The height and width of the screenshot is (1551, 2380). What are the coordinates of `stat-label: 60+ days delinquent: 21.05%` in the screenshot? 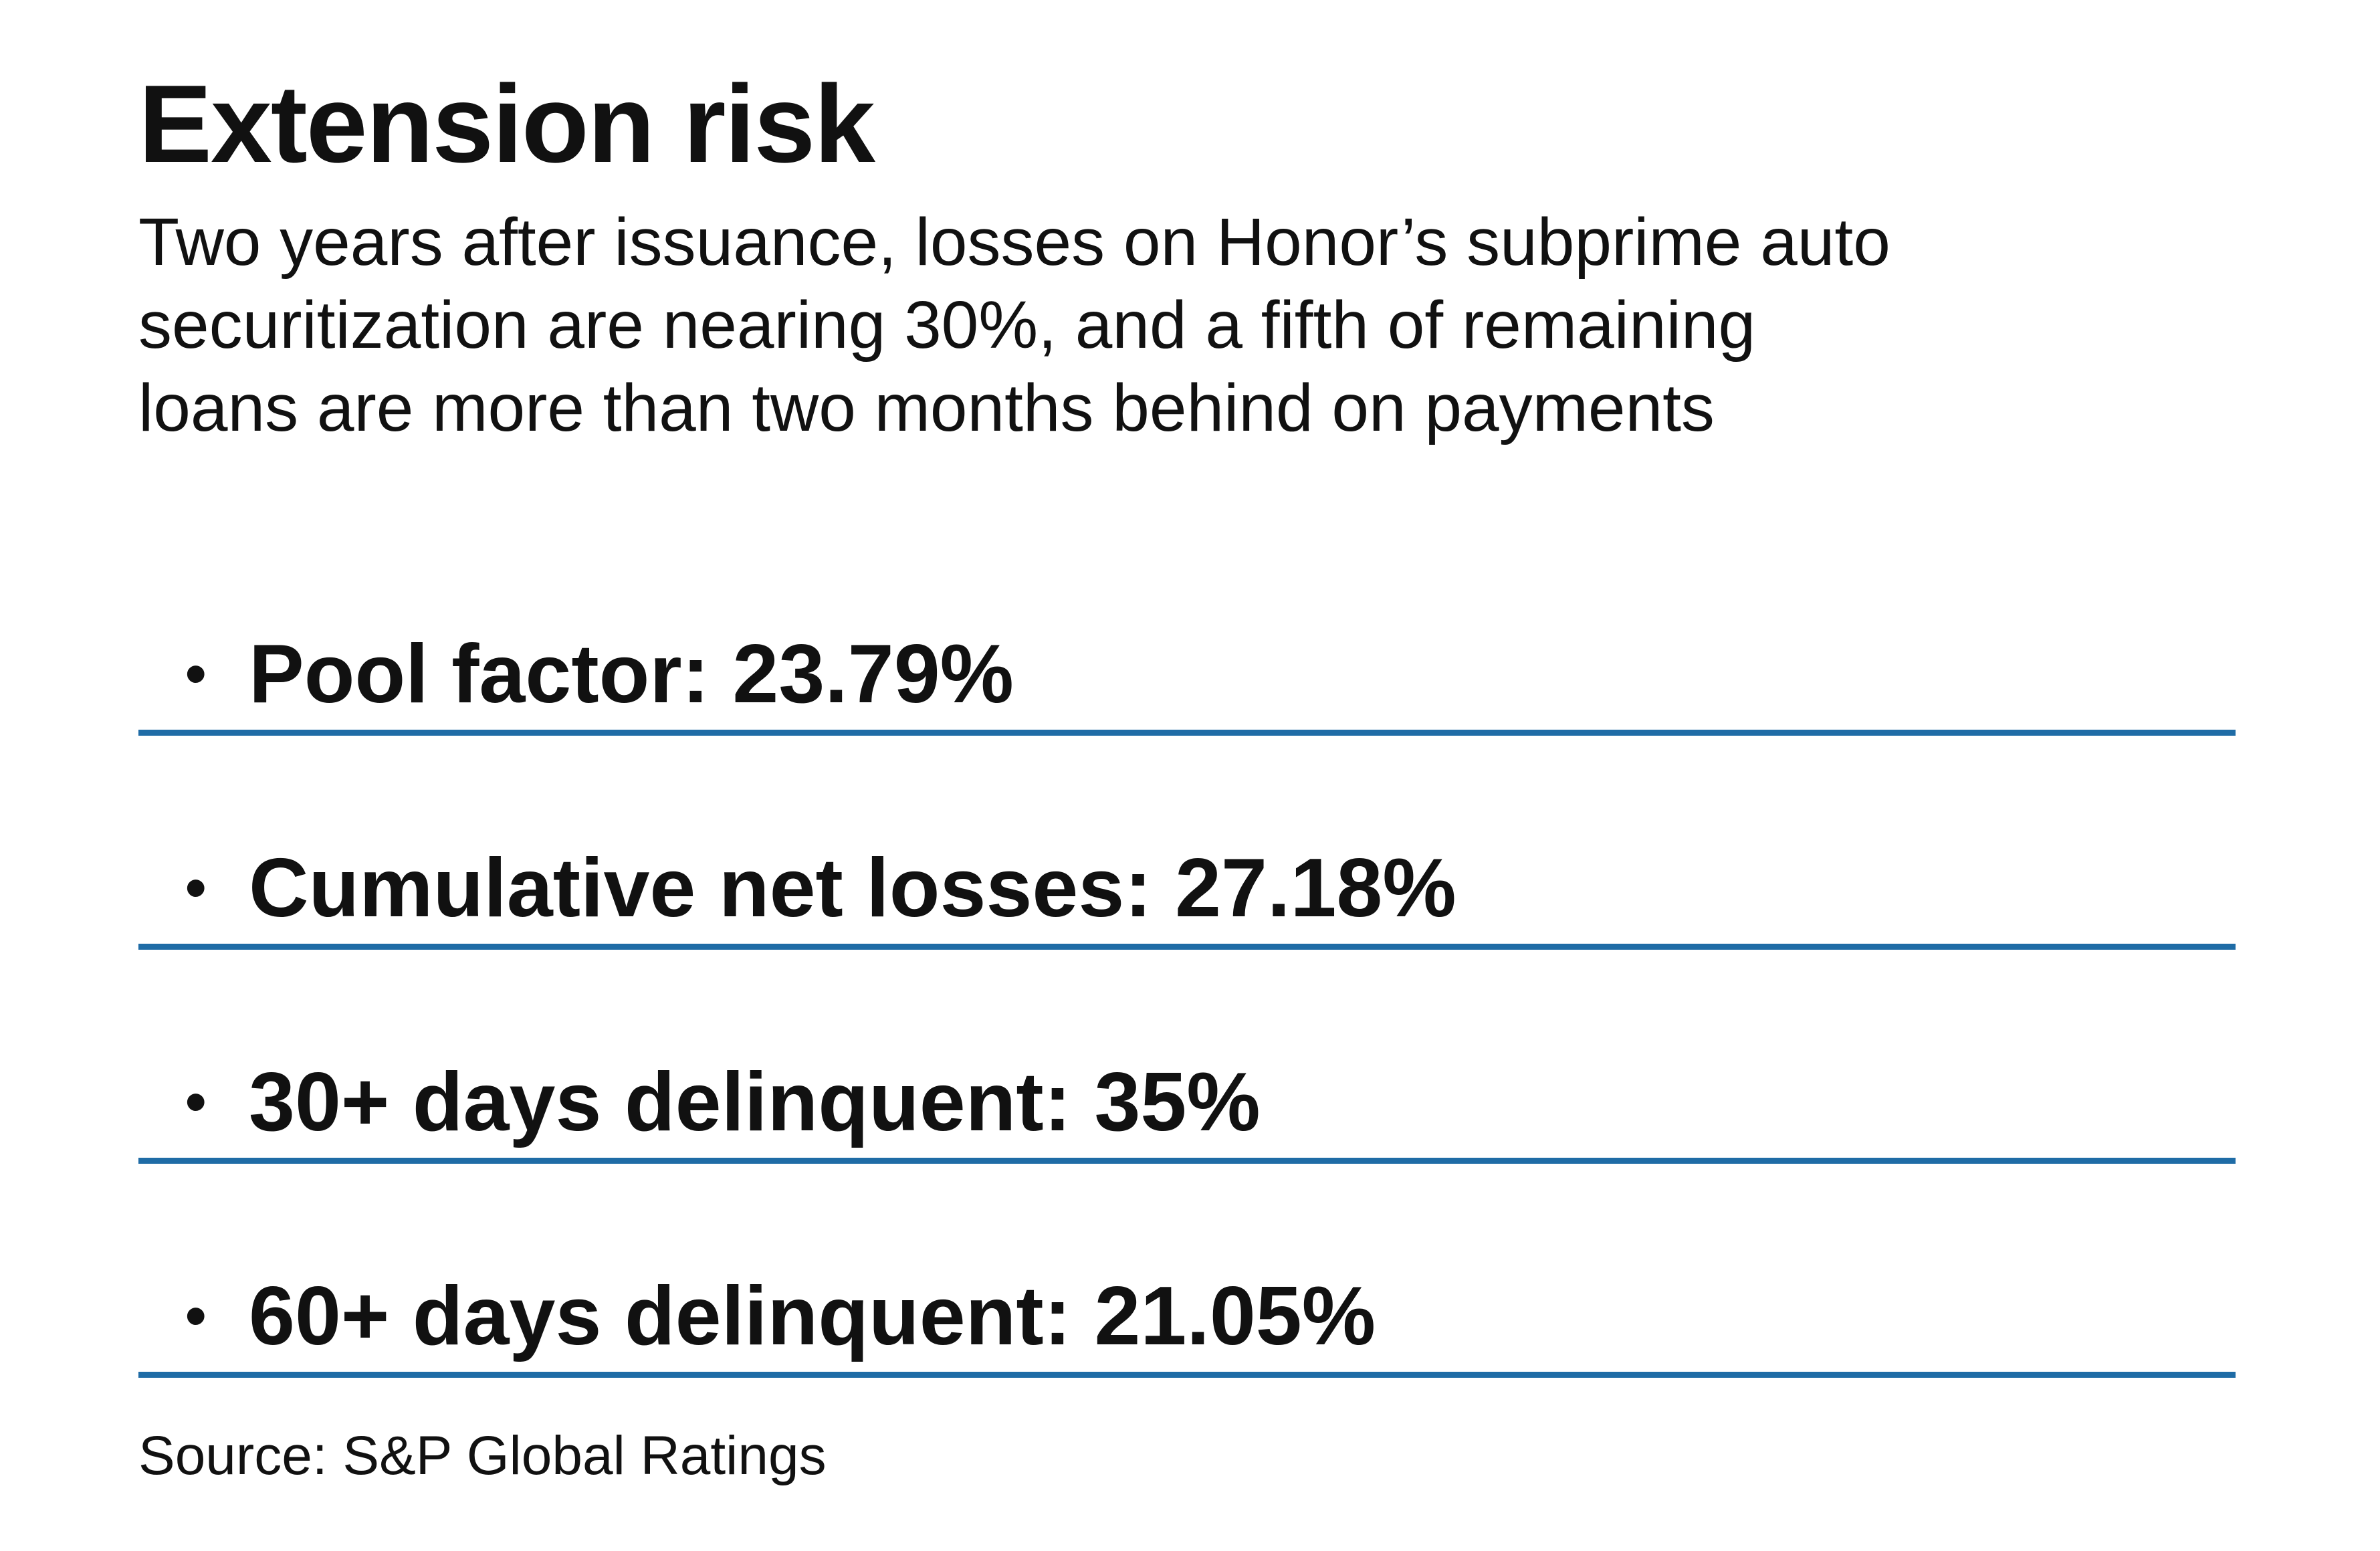 It's located at (812, 1316).